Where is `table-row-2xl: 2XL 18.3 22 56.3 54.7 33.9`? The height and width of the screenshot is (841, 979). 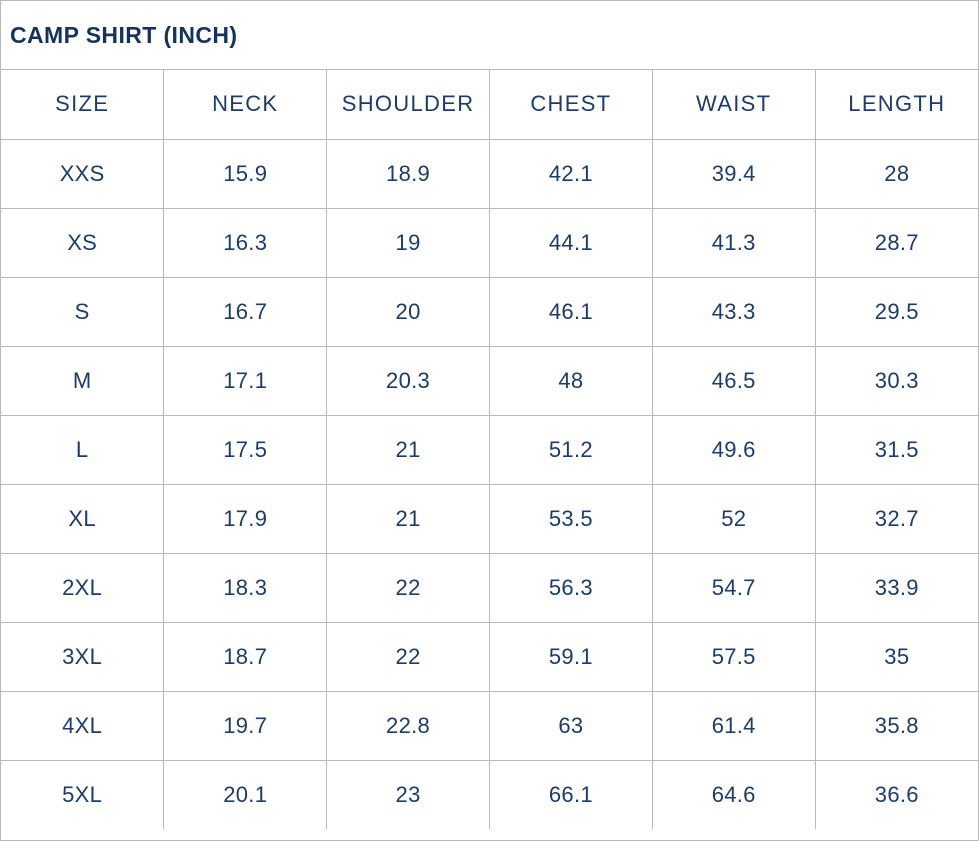 table-row-2xl: 2XL 18.3 22 56.3 54.7 33.9 is located at coordinates (489, 587).